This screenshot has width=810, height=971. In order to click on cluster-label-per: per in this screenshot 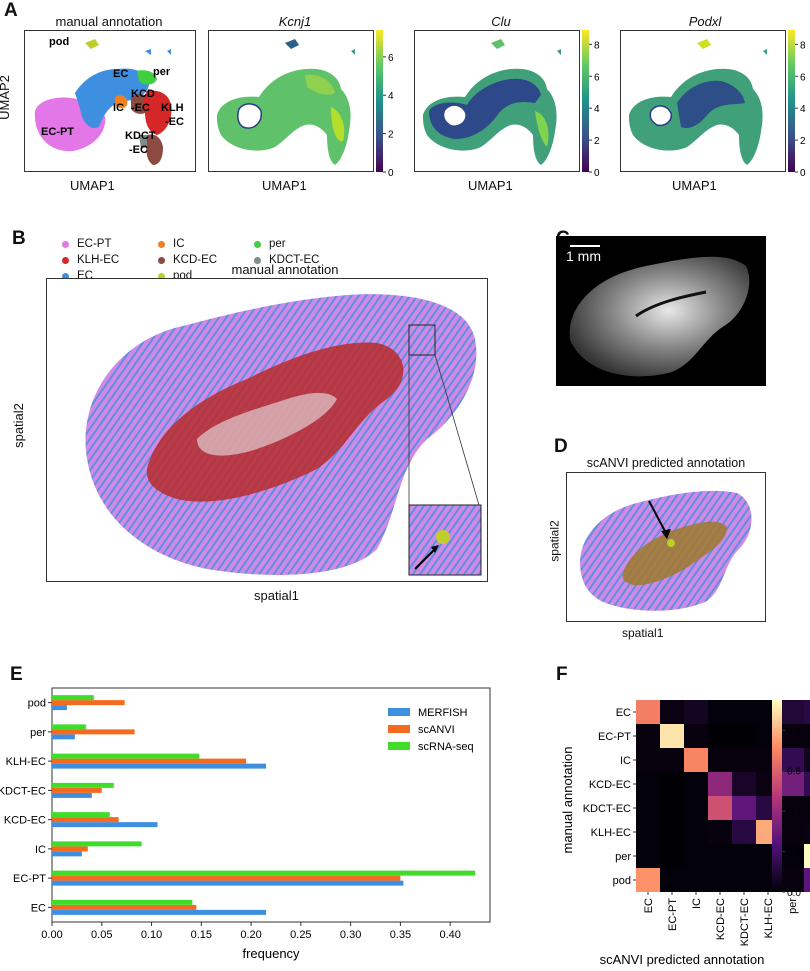, I will do `click(162, 72)`.